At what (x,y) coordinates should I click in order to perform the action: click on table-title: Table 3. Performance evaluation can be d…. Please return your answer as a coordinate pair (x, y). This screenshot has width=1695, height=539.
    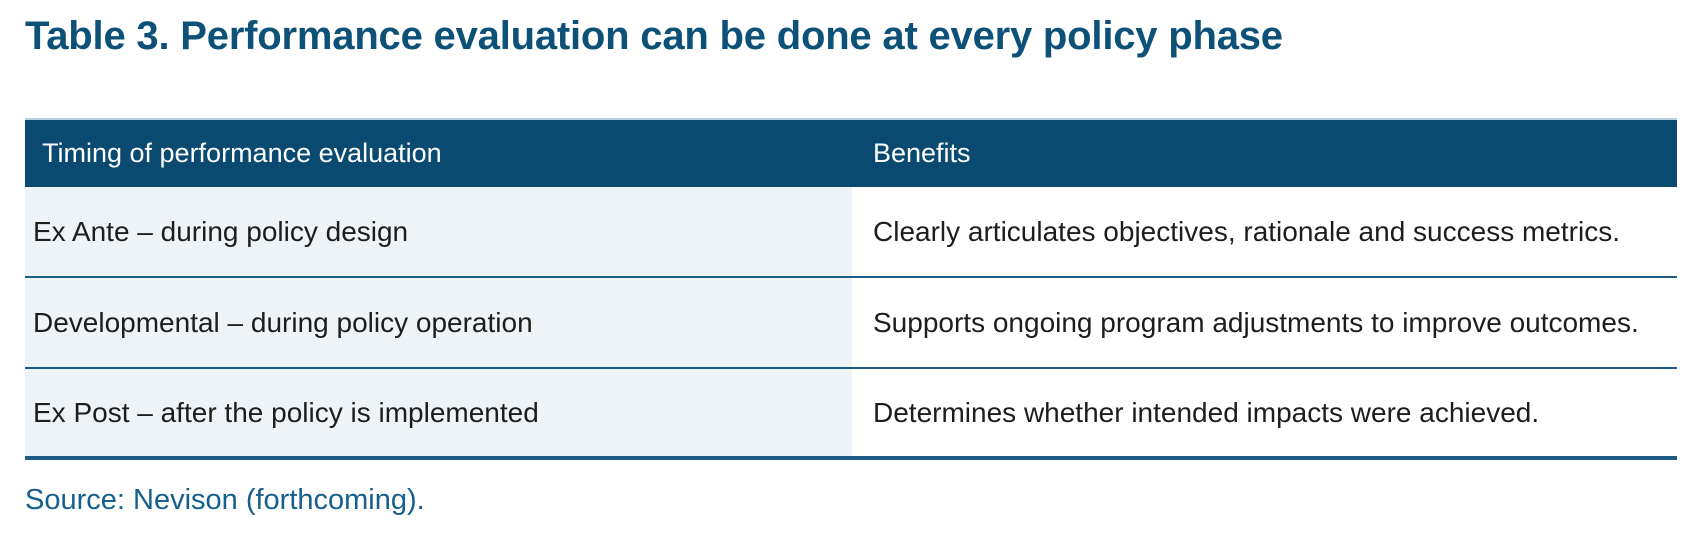
    Looking at the image, I should click on (654, 36).